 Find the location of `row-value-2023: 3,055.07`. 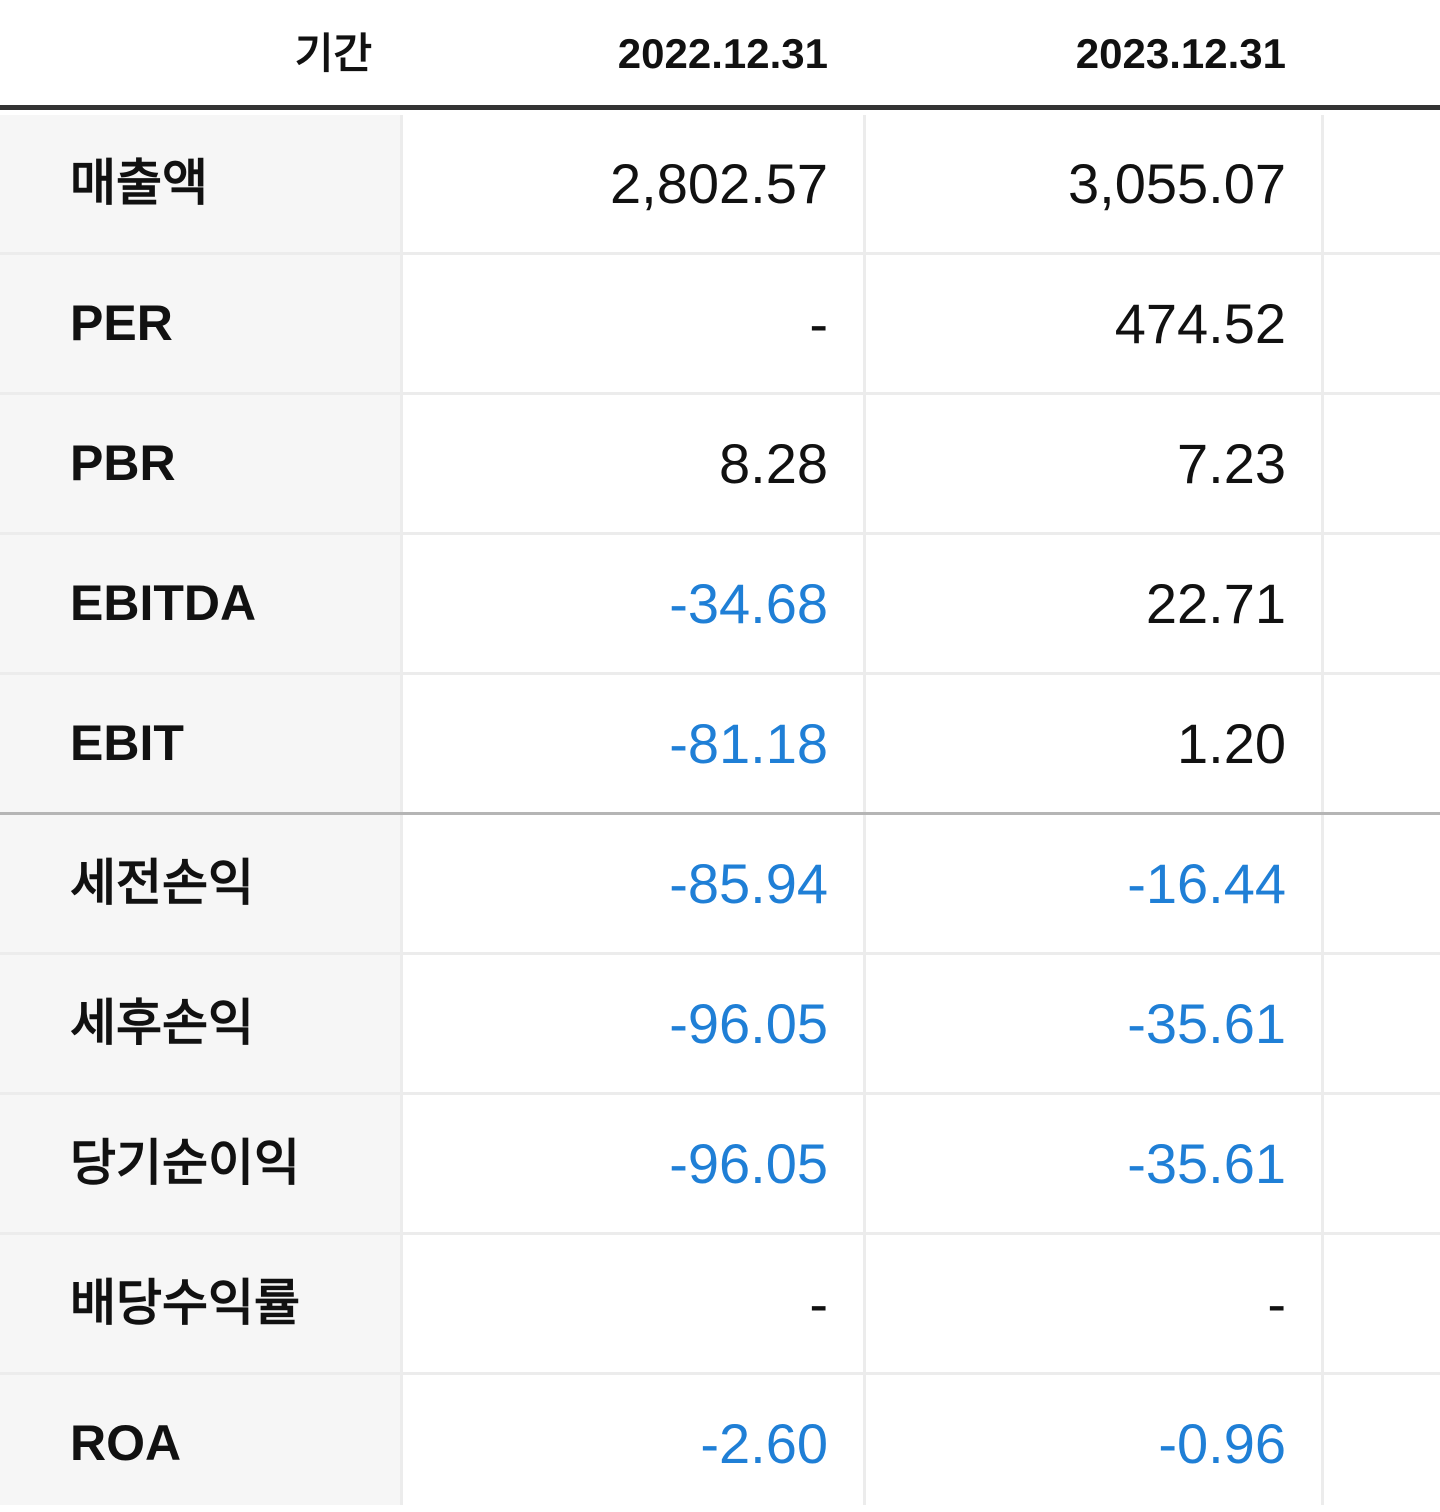

row-value-2023: 3,055.07 is located at coordinates (1177, 183).